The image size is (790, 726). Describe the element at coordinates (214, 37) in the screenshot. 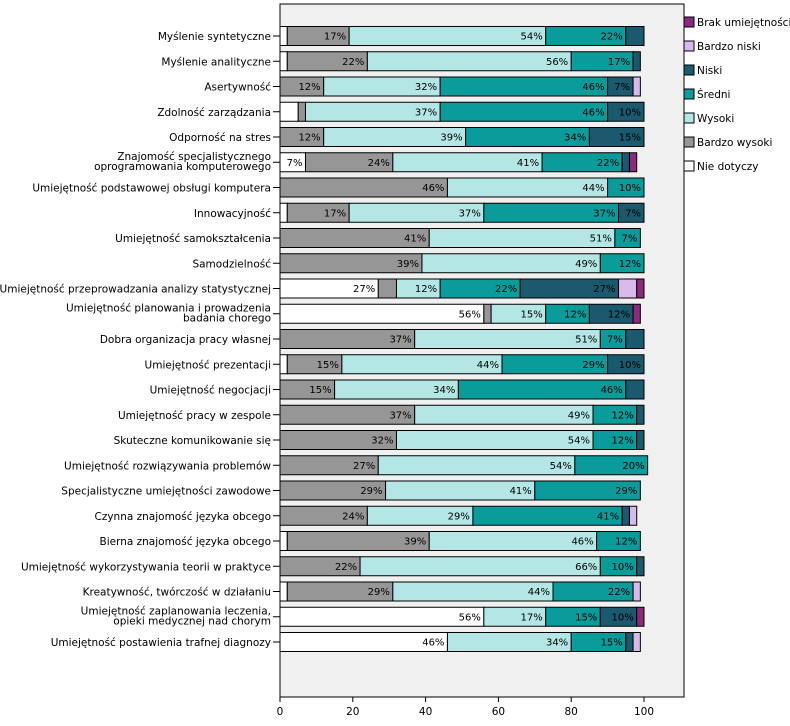

I see `category-label: Myślenie syntetyczne` at that location.